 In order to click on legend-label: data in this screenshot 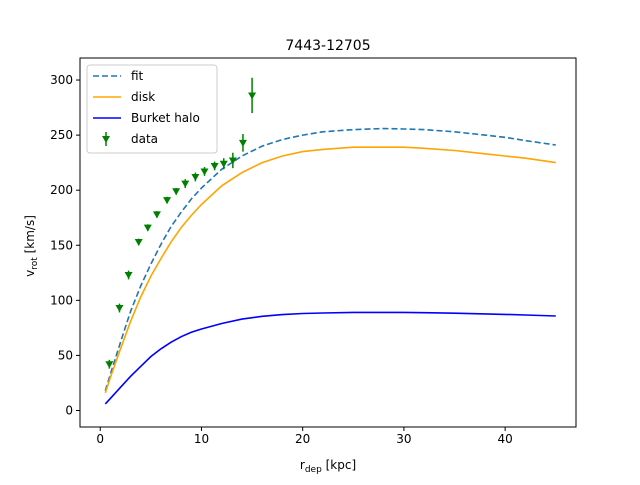, I will do `click(144, 139)`.